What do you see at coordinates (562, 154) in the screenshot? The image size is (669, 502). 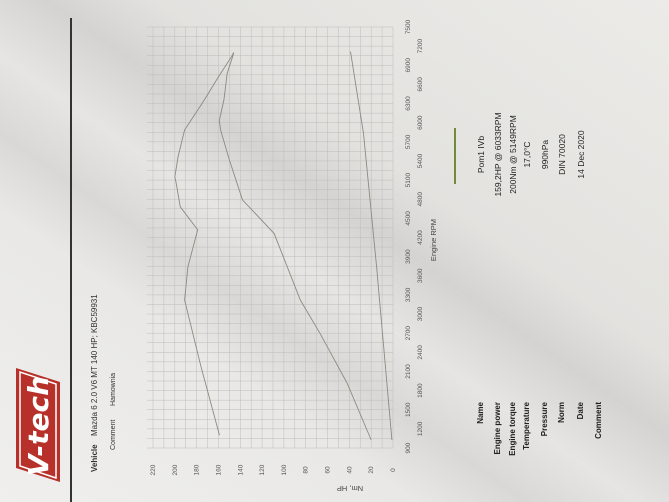 I see `info-value: DIN 70020` at bounding box center [562, 154].